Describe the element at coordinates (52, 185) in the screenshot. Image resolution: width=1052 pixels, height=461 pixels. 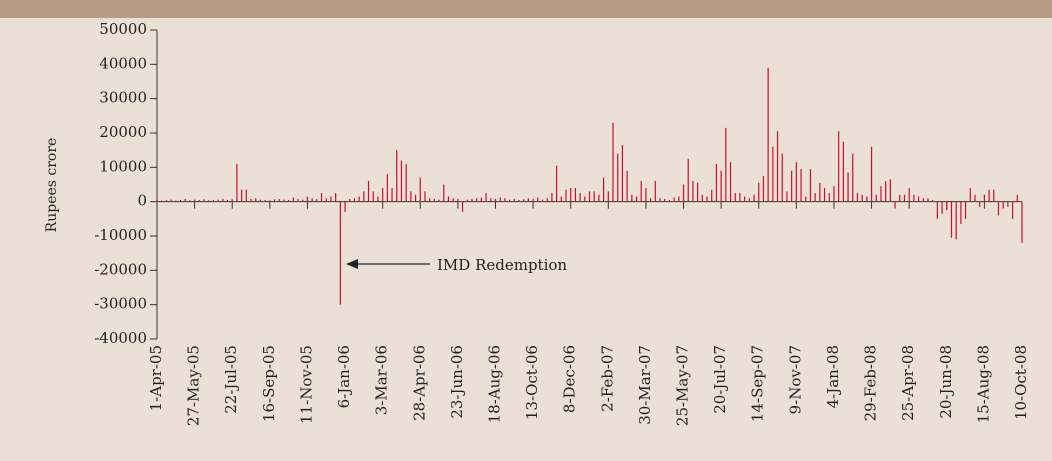
I see `y-axis-label: Rupees crore` at that location.